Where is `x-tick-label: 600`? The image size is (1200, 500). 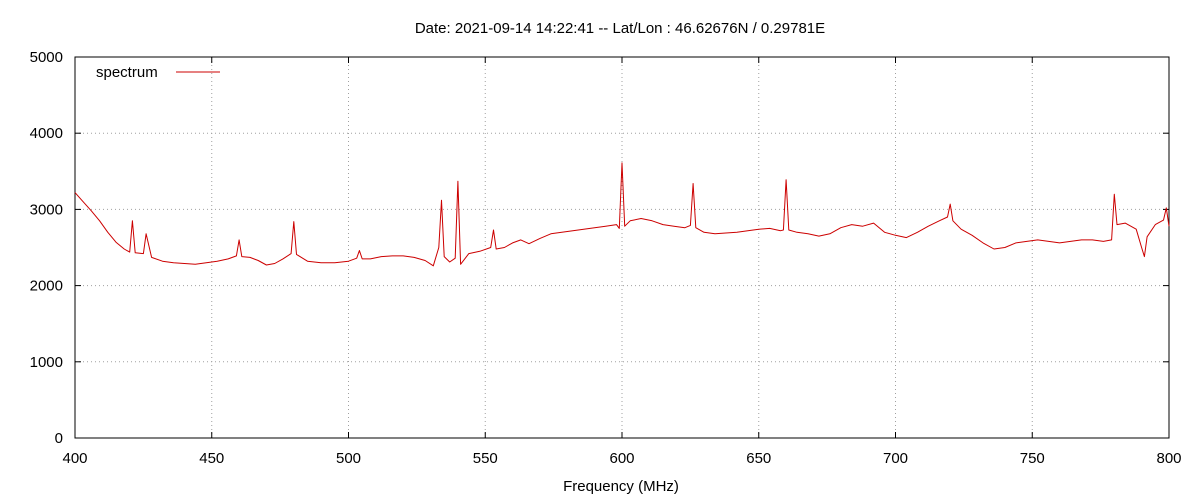
x-tick-label: 600 is located at coordinates (621, 458).